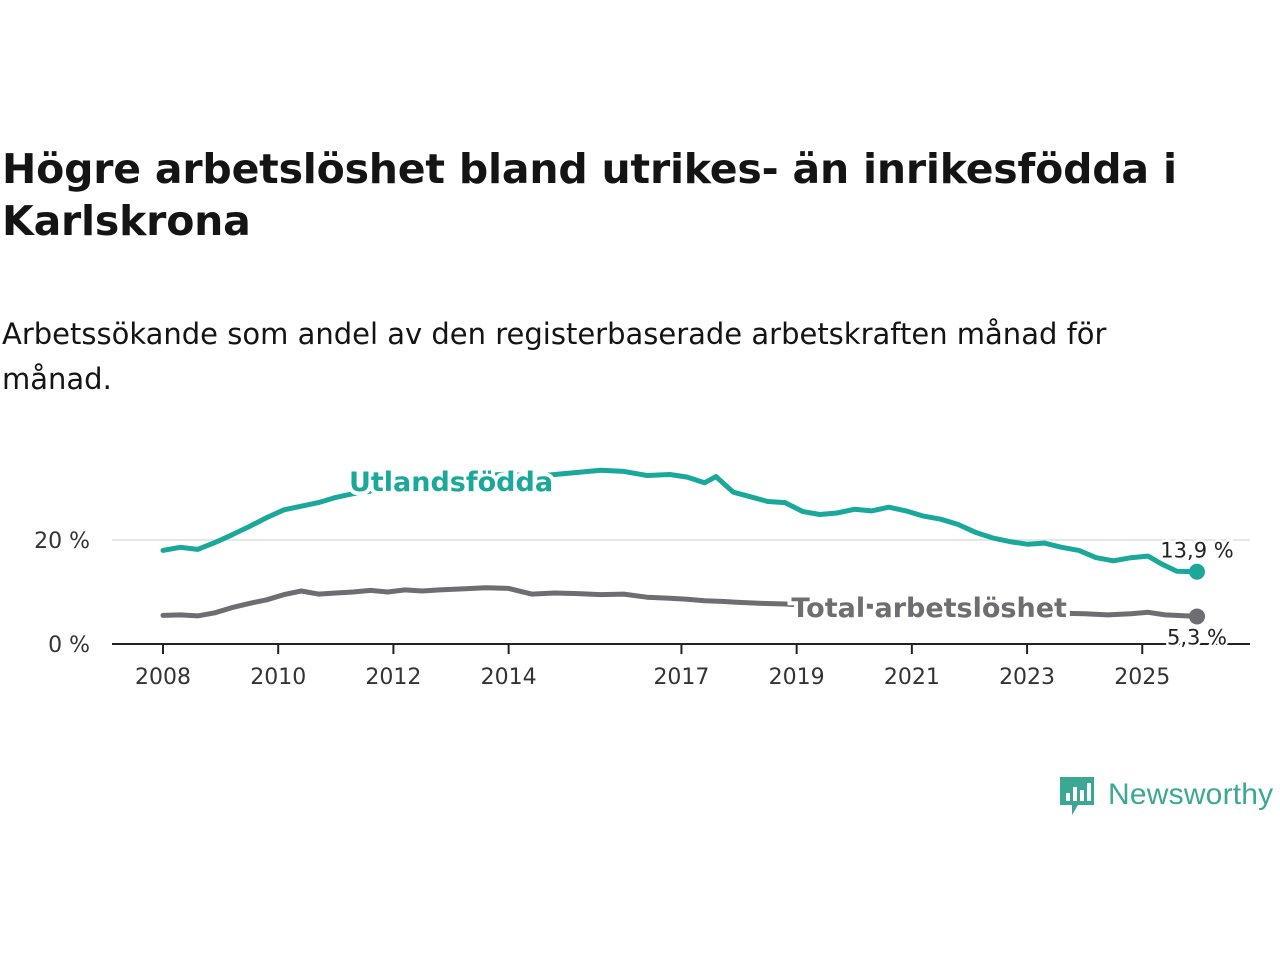  Describe the element at coordinates (451, 482) in the screenshot. I see `series-name-label-foreign: Utlandsfödda` at that location.